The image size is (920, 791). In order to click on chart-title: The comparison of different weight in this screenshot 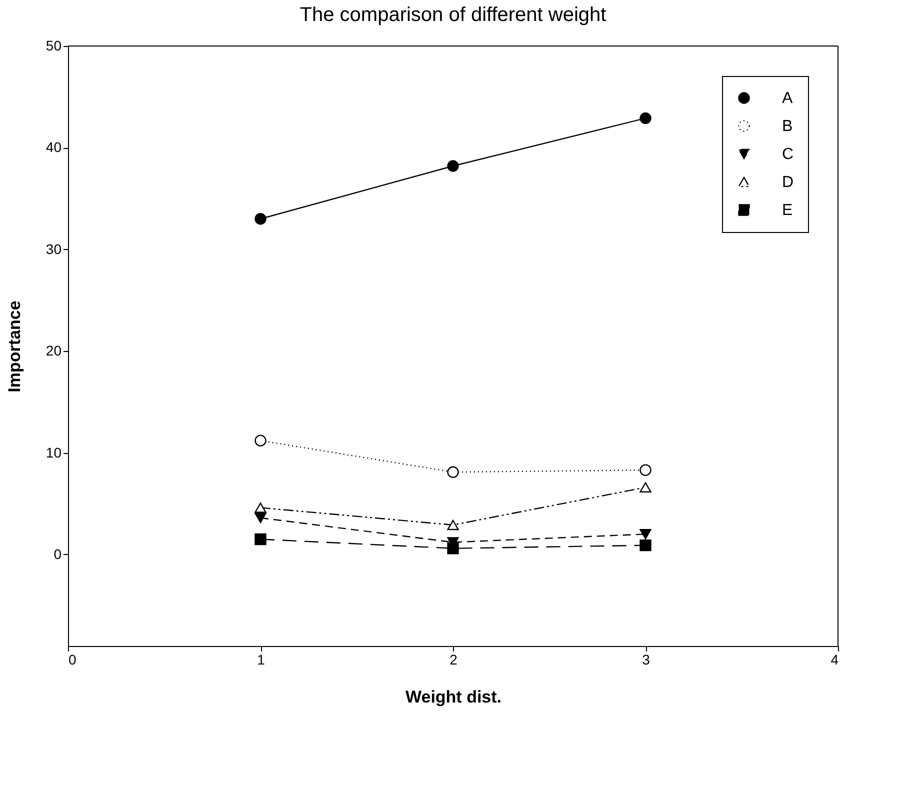, I will do `click(453, 15)`.